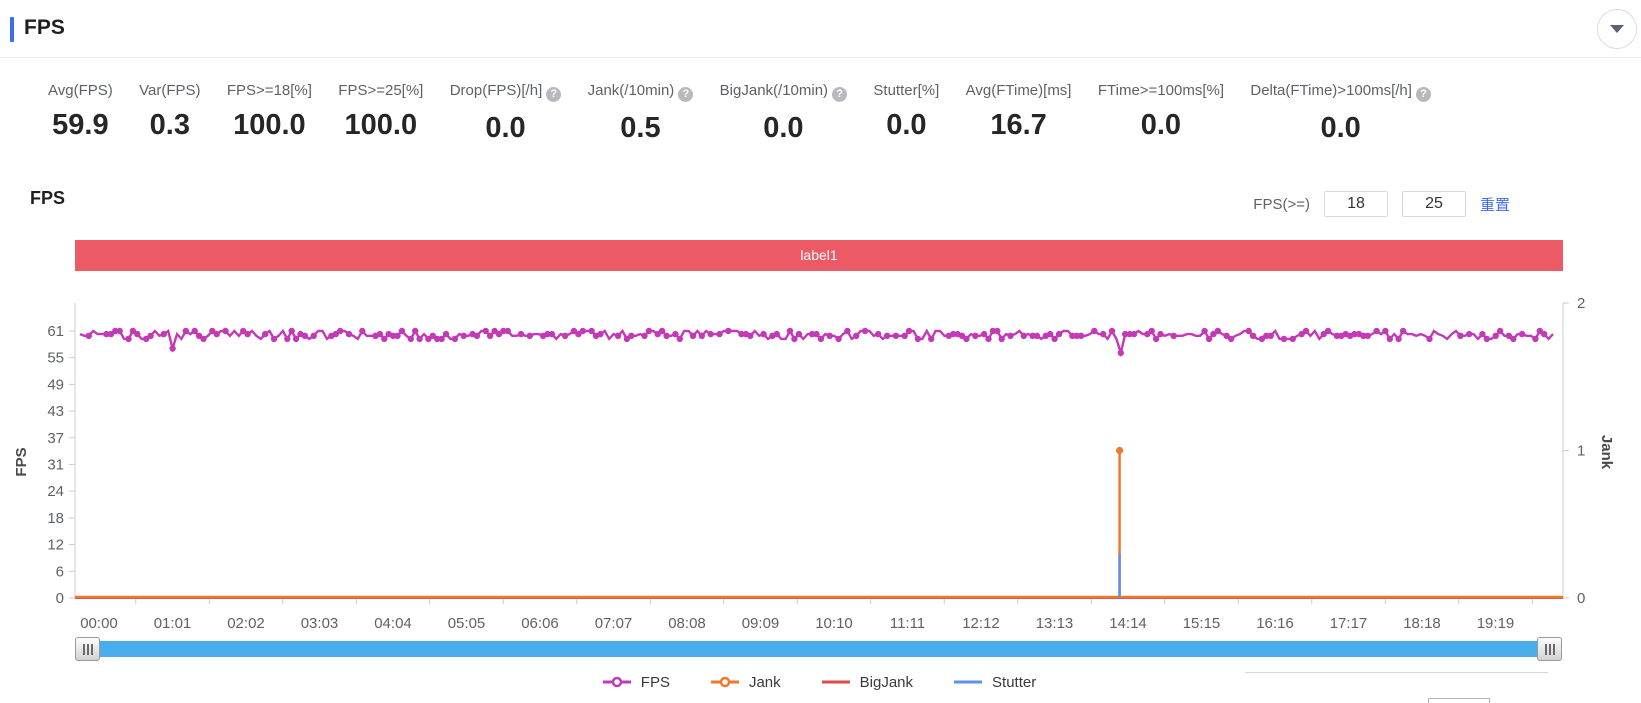 This screenshot has width=1641, height=703. Describe the element at coordinates (55, 331) in the screenshot. I see `svg-text: 61` at that location.